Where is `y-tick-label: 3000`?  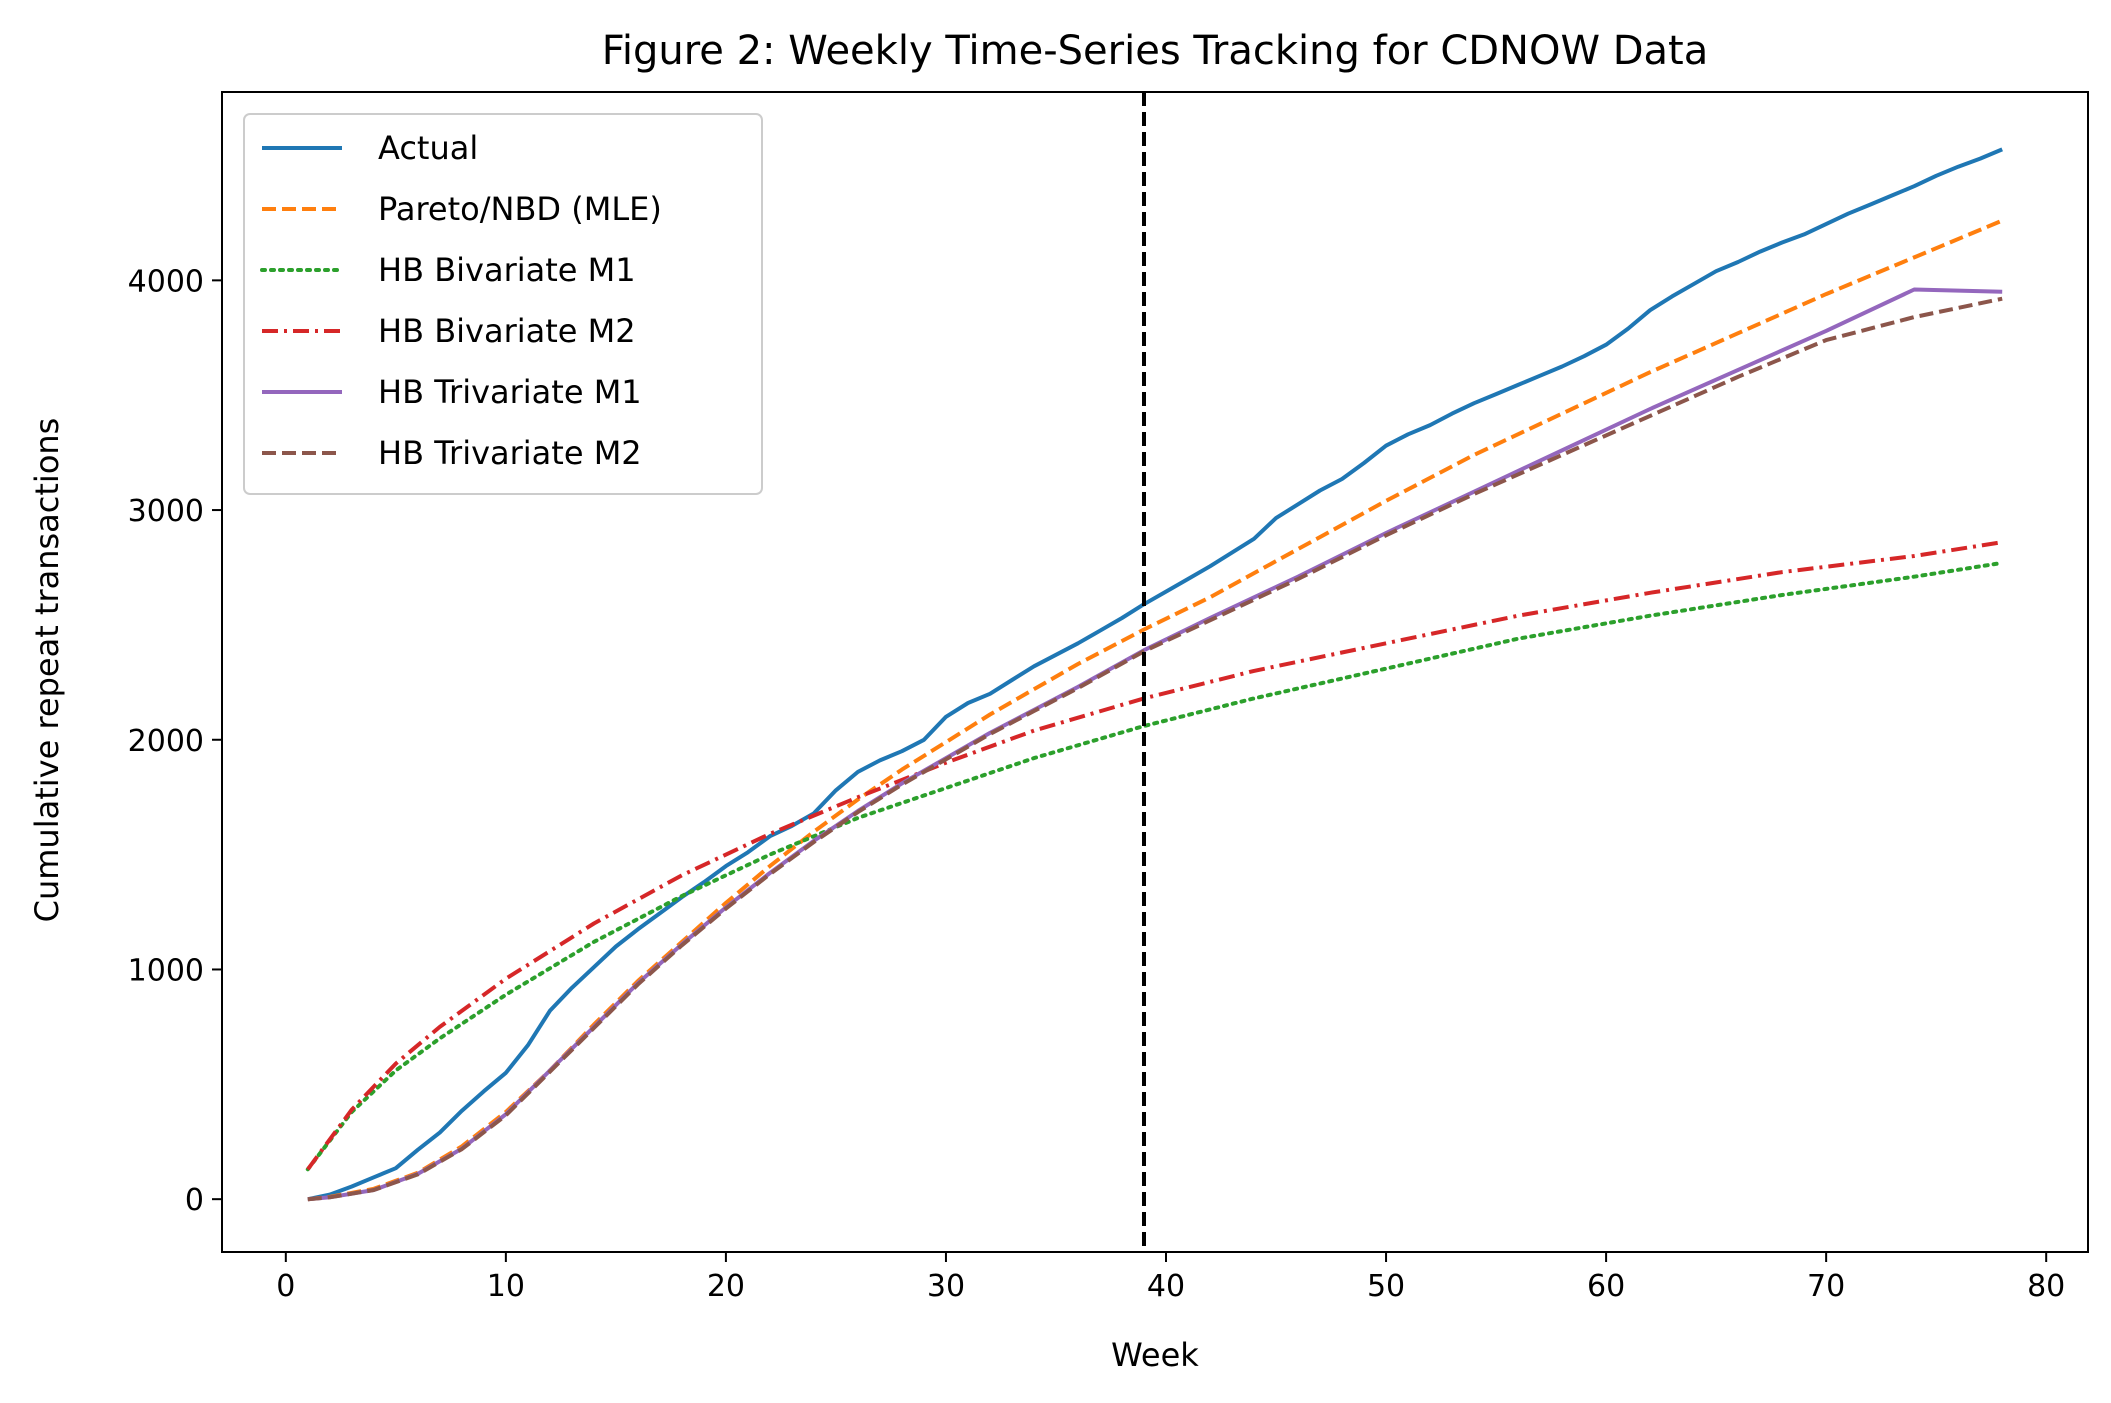 y-tick-label: 3000 is located at coordinates (166, 511).